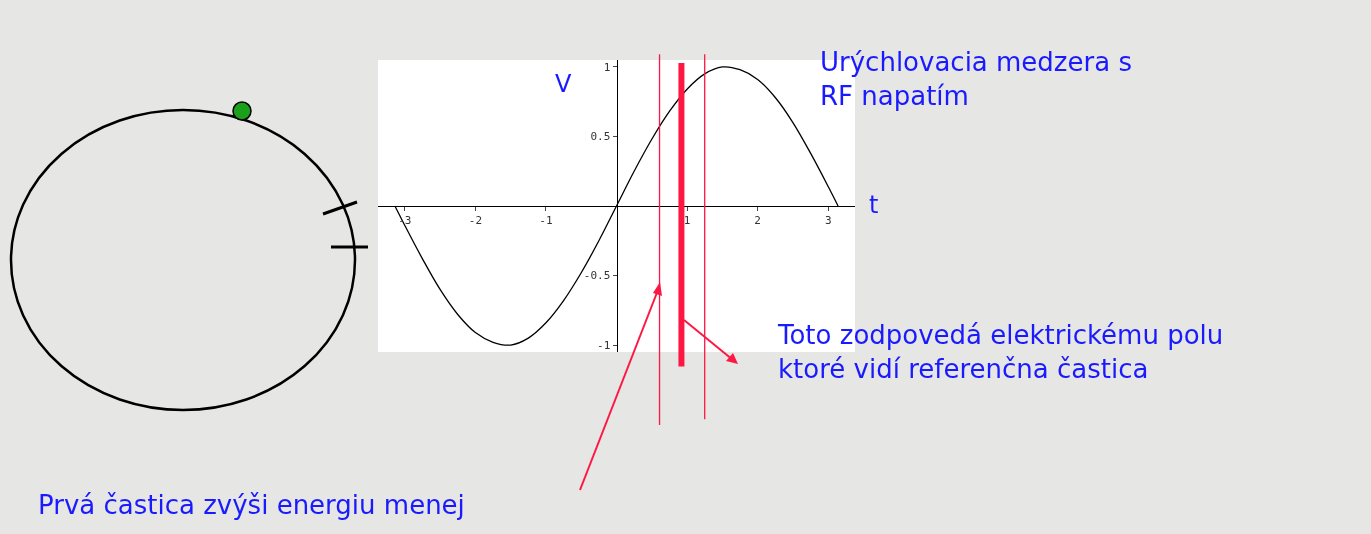  I want to click on x-tick-label: -2, so click(475, 221).